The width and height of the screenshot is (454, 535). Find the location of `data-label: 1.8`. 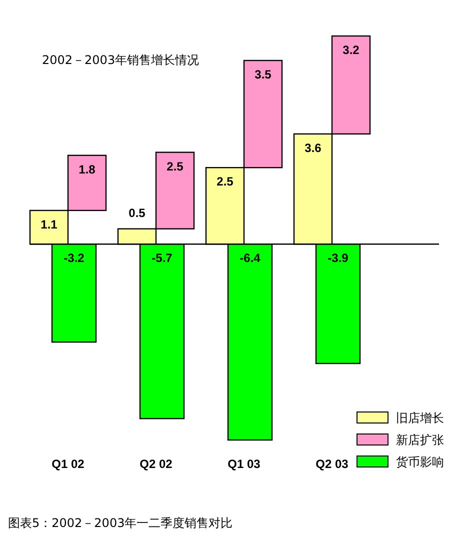

data-label: 1.8 is located at coordinates (87, 169).